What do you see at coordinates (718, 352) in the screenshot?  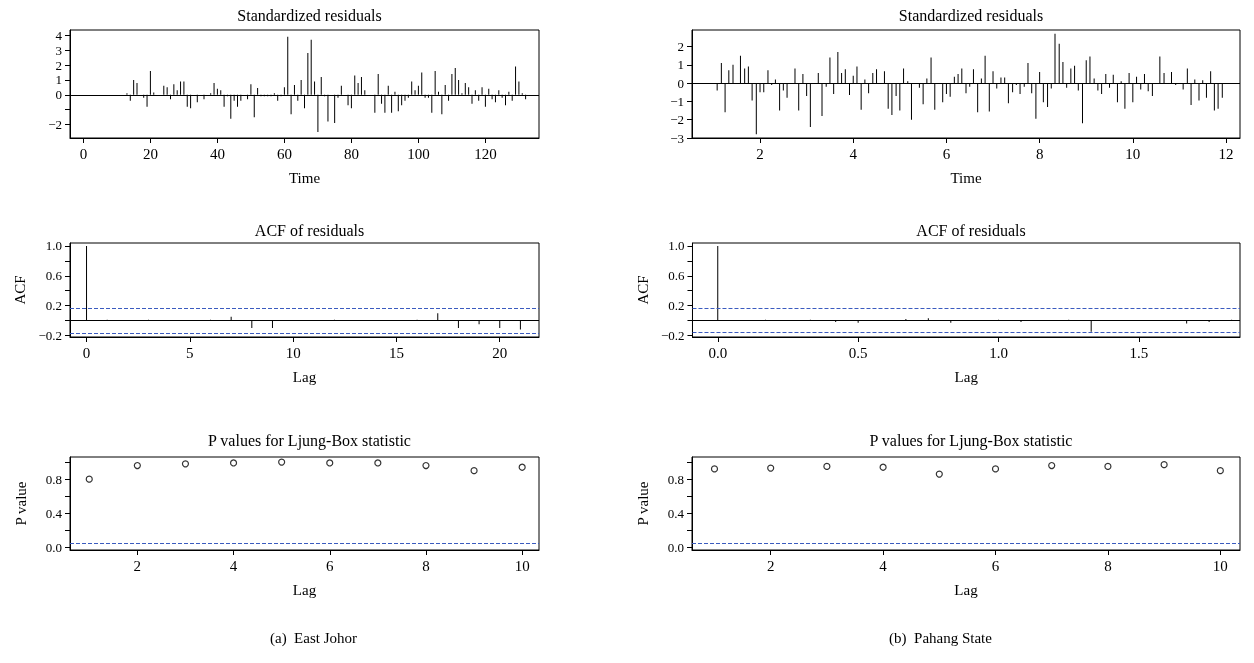 I see `x-tick-label: 0.0` at bounding box center [718, 352].